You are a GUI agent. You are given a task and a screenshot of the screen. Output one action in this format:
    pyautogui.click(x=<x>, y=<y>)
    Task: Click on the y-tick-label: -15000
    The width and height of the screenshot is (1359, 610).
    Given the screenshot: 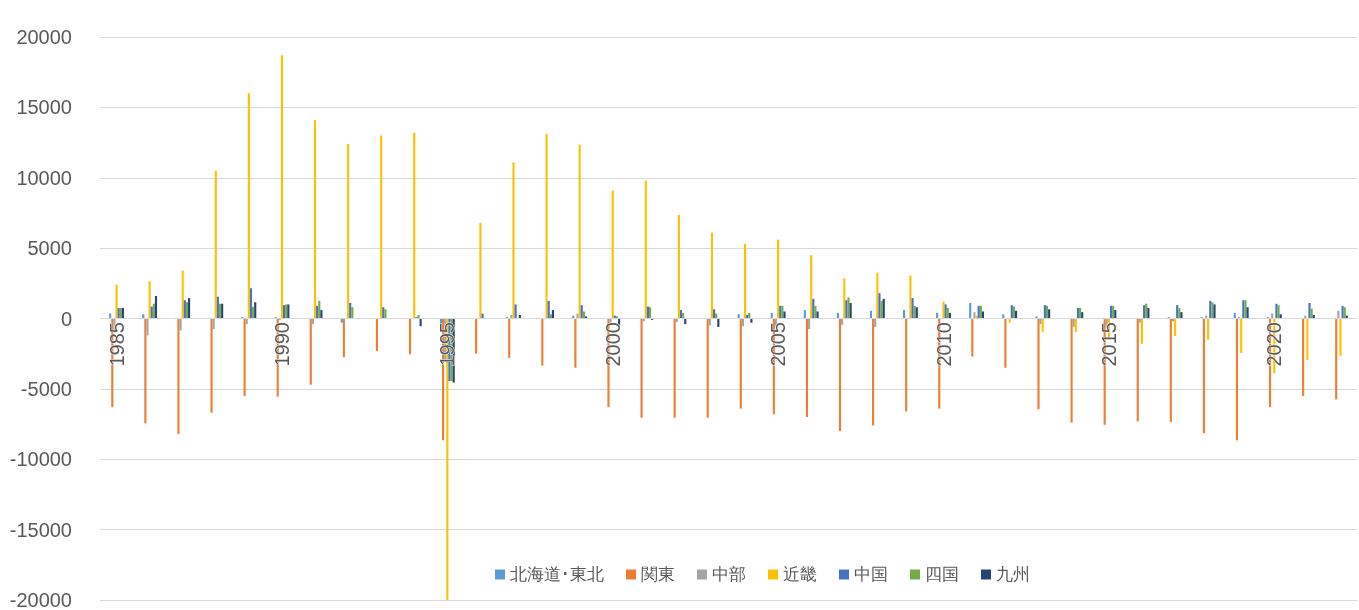 What is the action you would take?
    pyautogui.click(x=40, y=529)
    